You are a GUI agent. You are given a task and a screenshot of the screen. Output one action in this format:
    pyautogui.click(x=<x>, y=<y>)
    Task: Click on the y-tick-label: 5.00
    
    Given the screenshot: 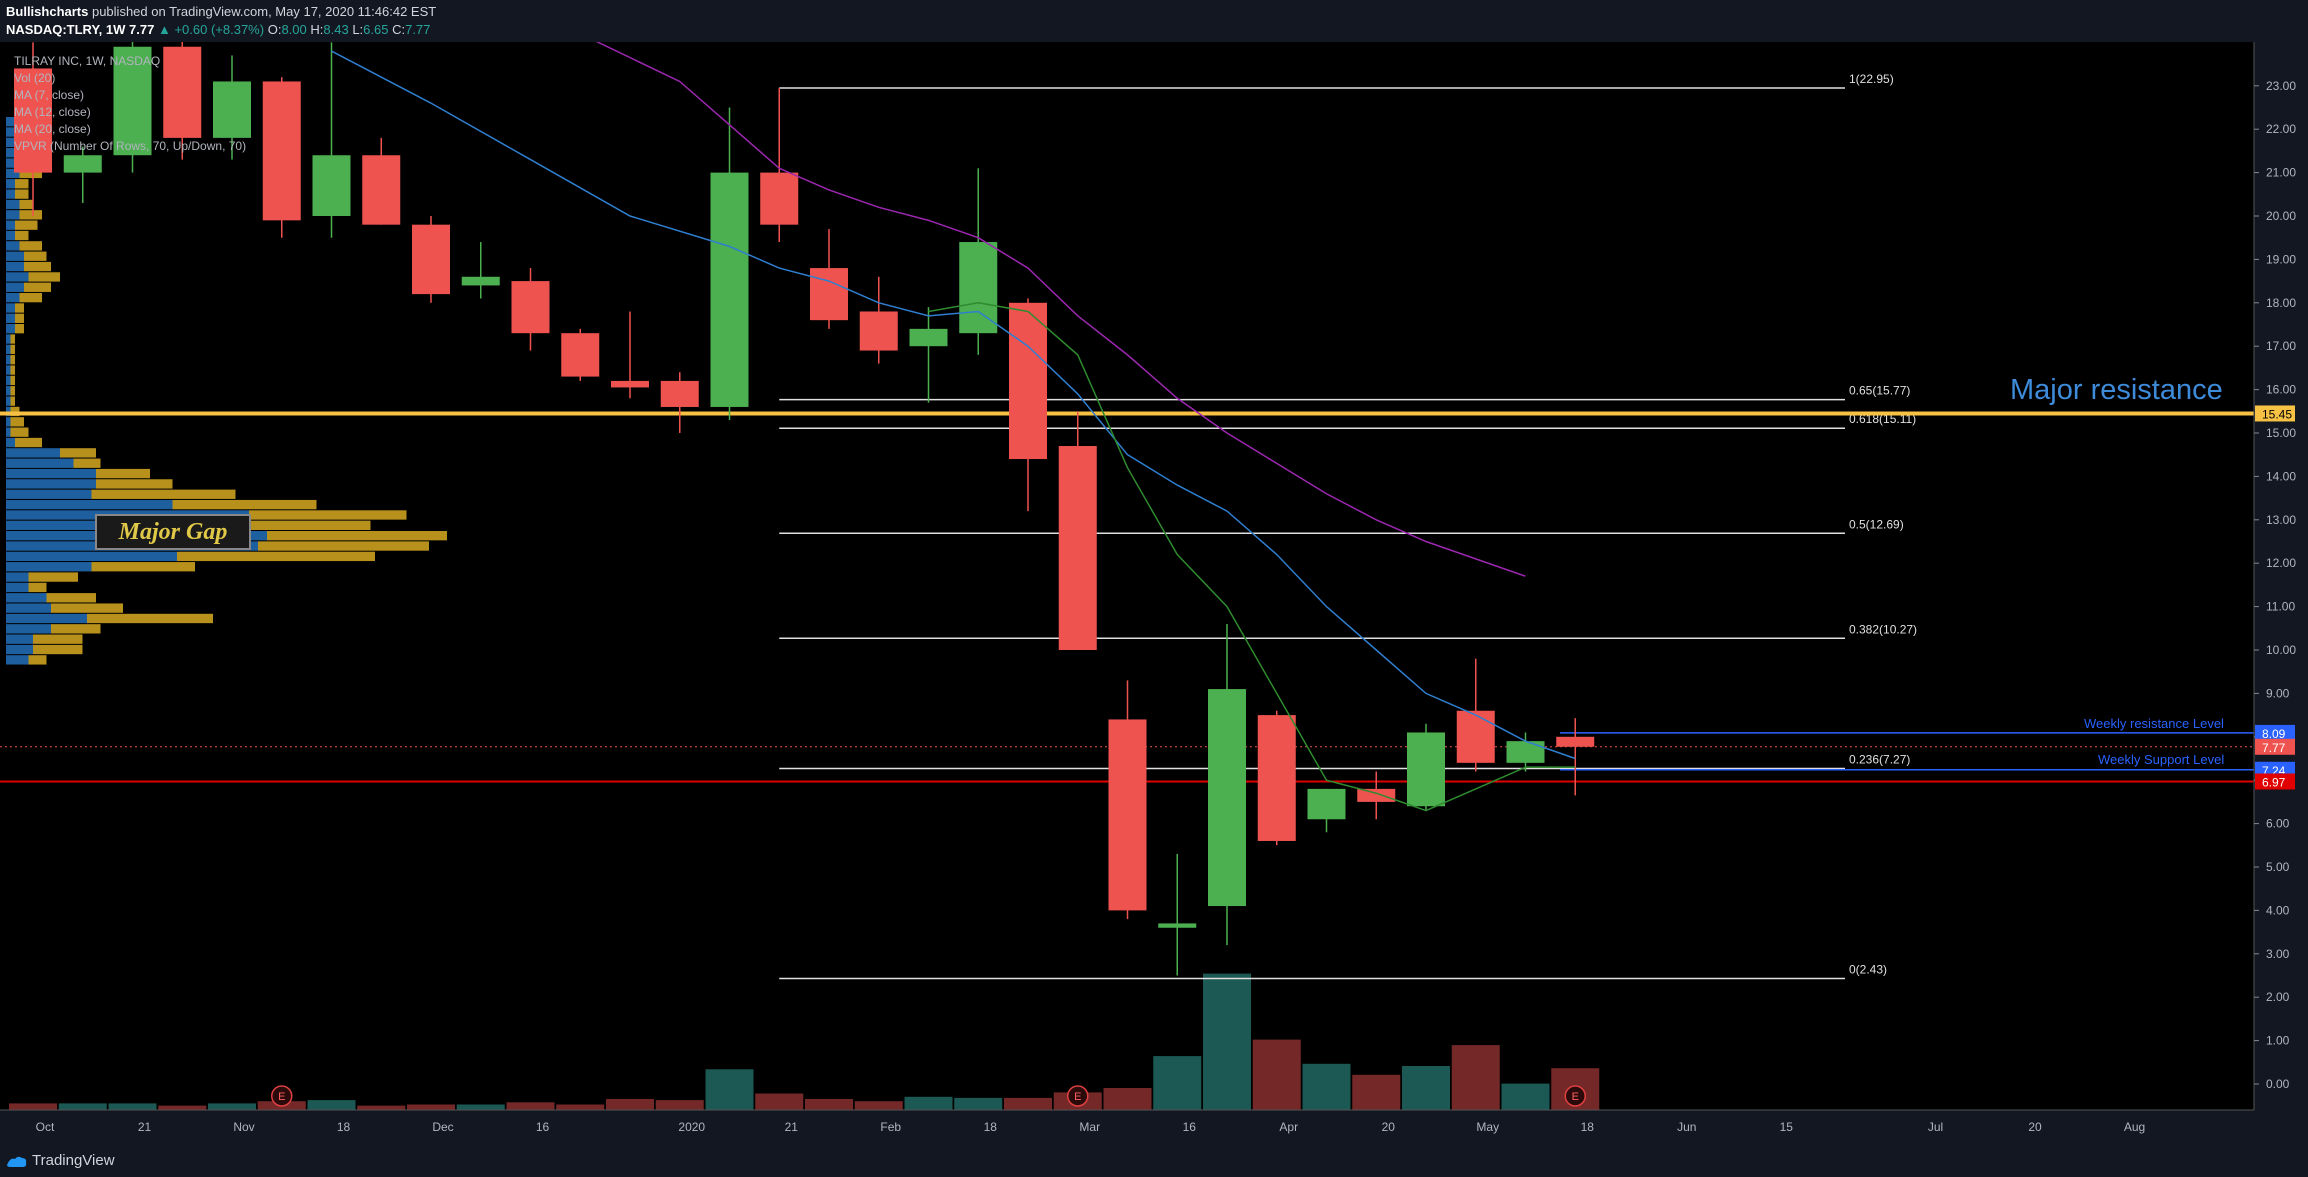 What is the action you would take?
    pyautogui.click(x=2278, y=867)
    